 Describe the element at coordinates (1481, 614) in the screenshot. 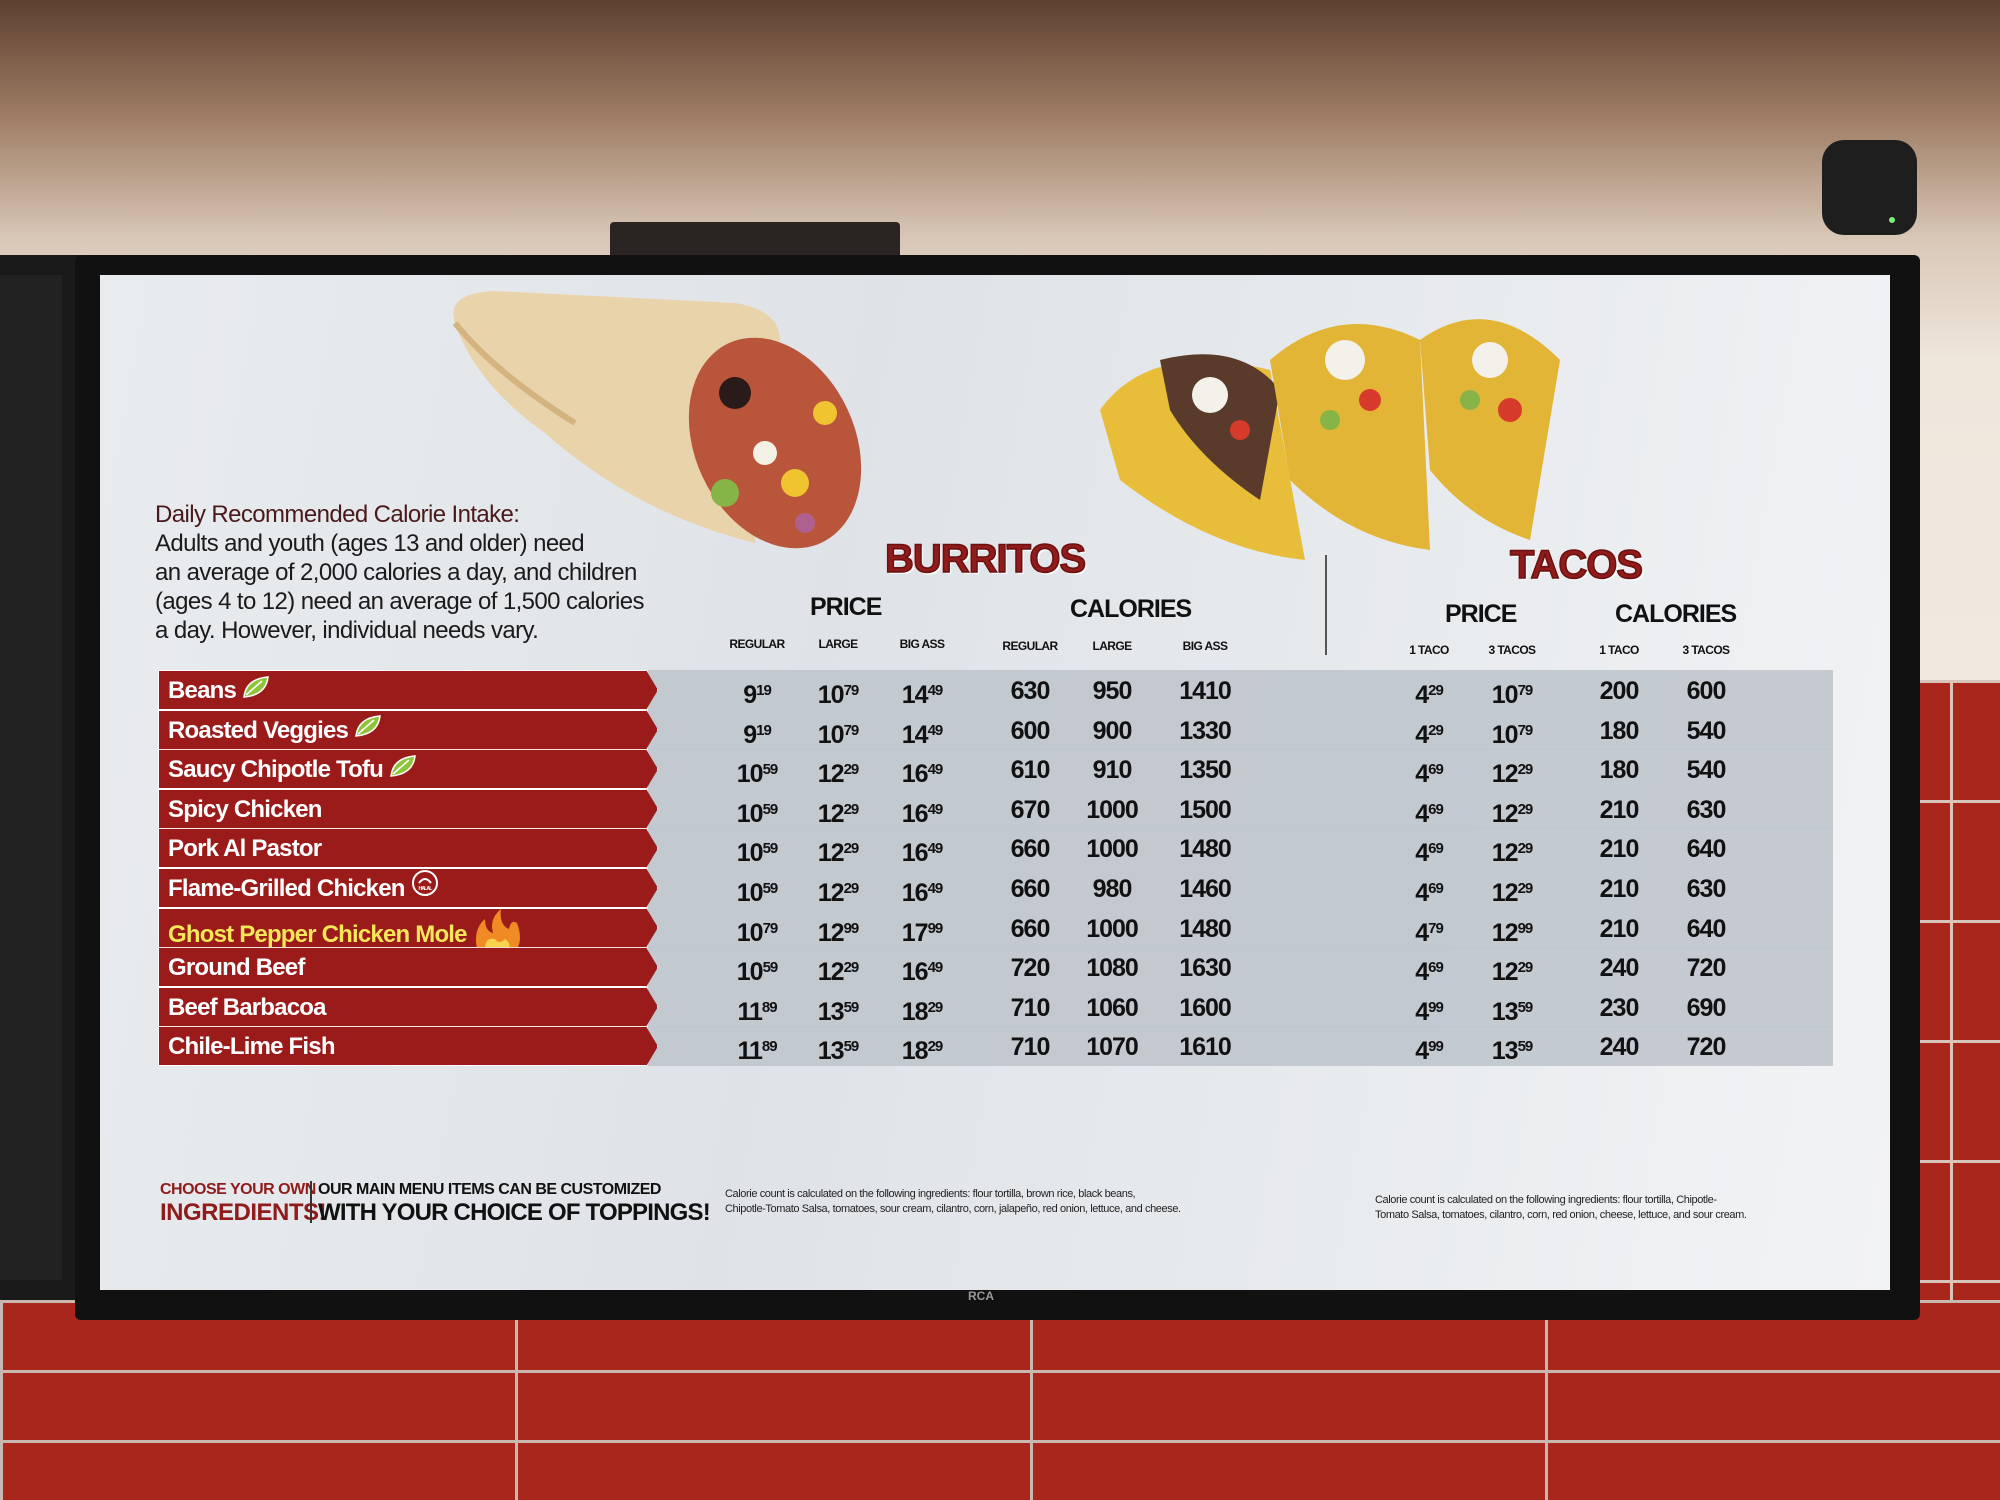

I see `taco-price-header: PRICE` at that location.